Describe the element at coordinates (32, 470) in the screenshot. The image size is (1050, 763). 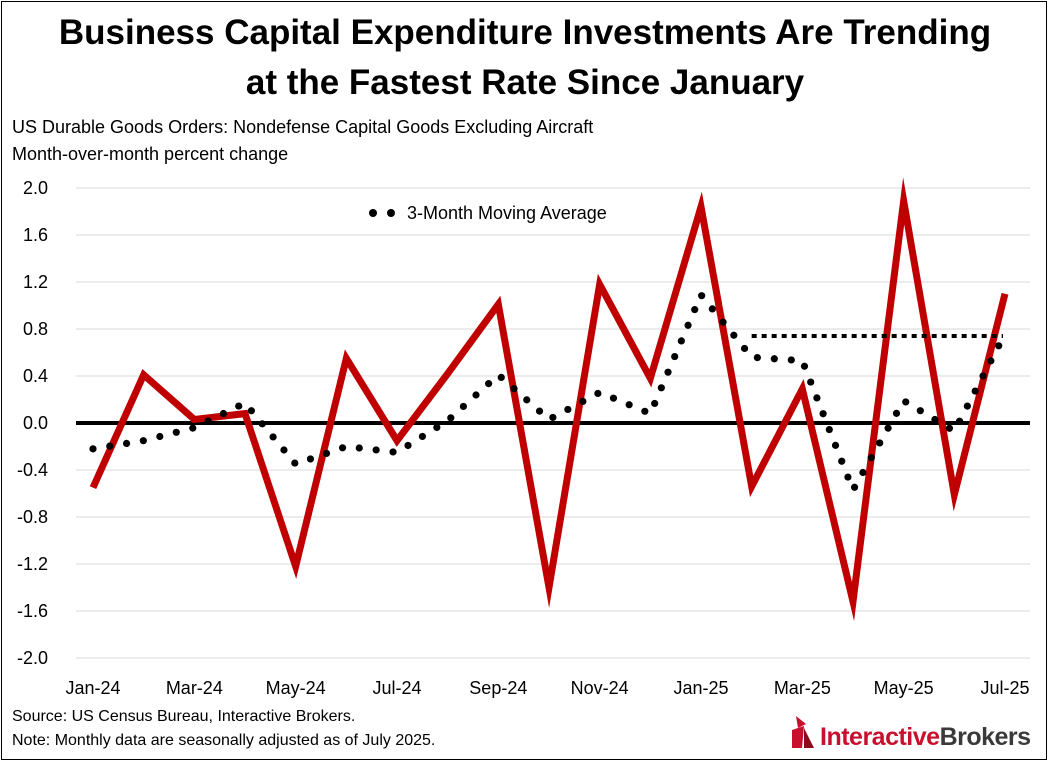
I see `y-tick-label: -0.4` at that location.